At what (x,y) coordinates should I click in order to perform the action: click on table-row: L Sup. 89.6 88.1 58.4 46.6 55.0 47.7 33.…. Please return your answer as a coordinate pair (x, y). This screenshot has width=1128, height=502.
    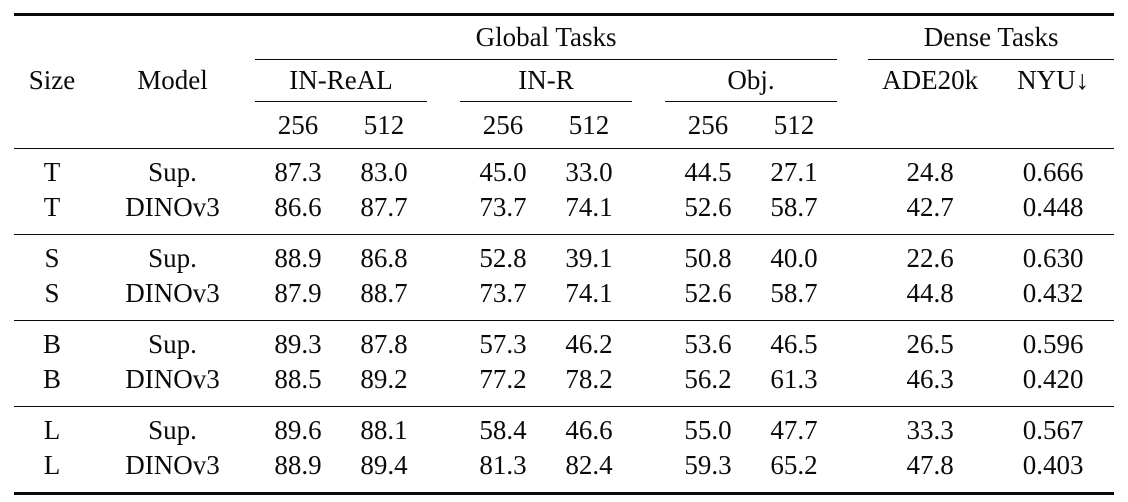
    Looking at the image, I should click on (564, 427).